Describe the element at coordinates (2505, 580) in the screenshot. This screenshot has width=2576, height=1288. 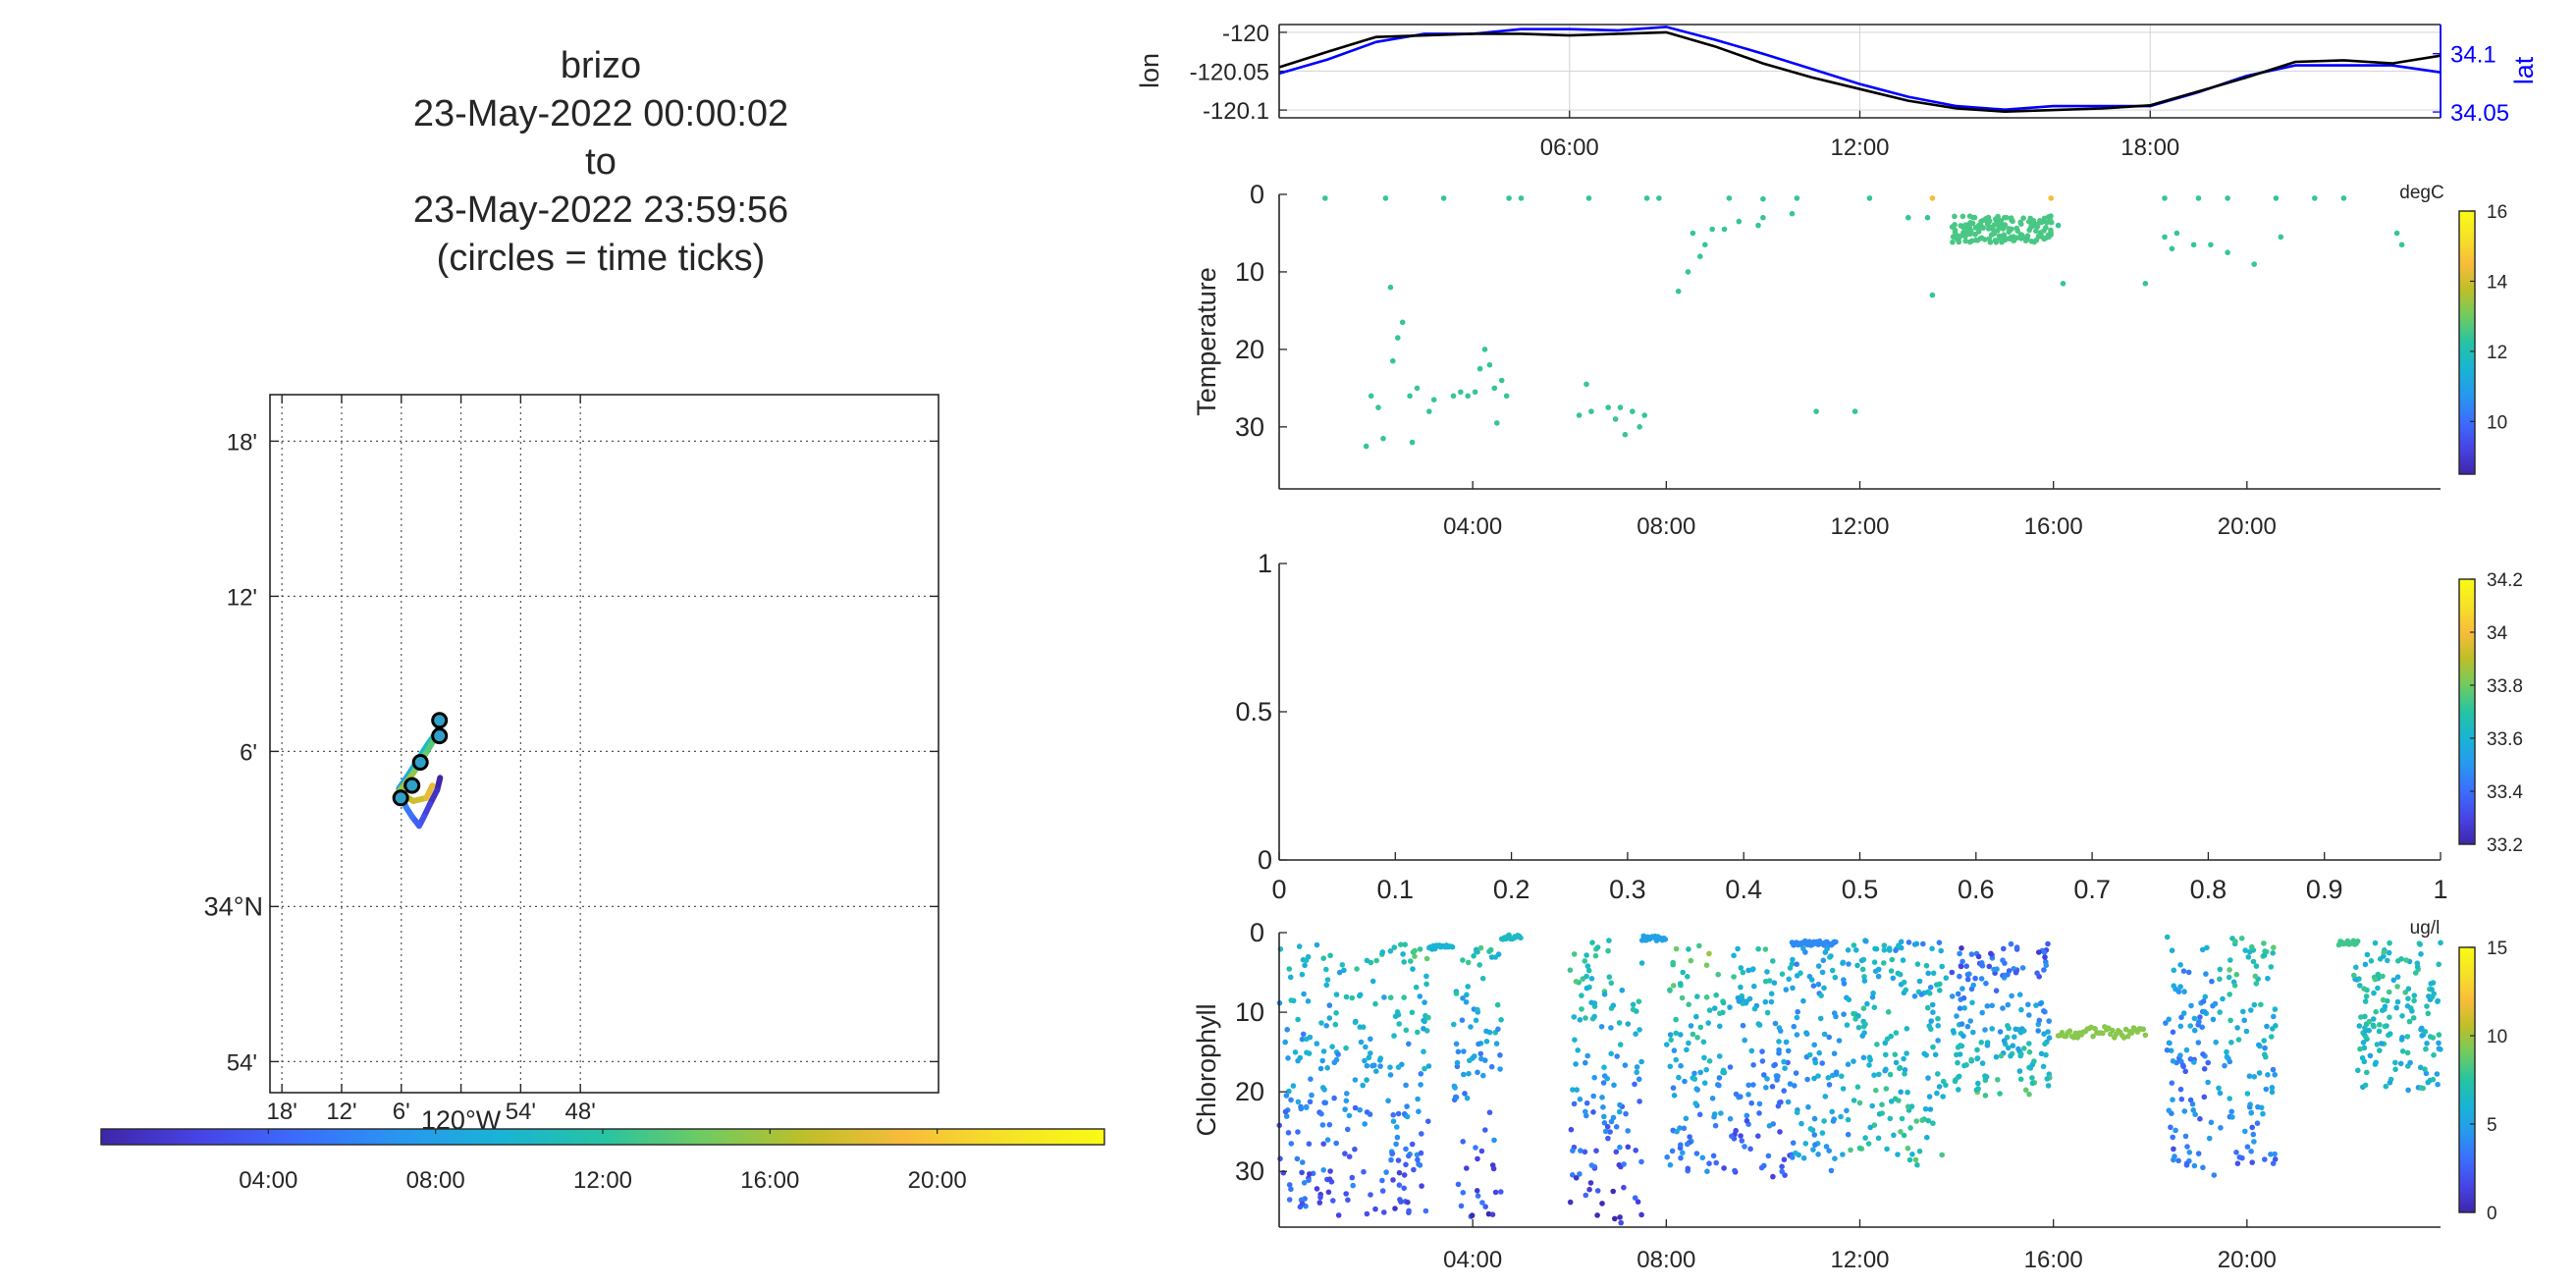
I see `colorbar-tick-label: 34.2` at that location.